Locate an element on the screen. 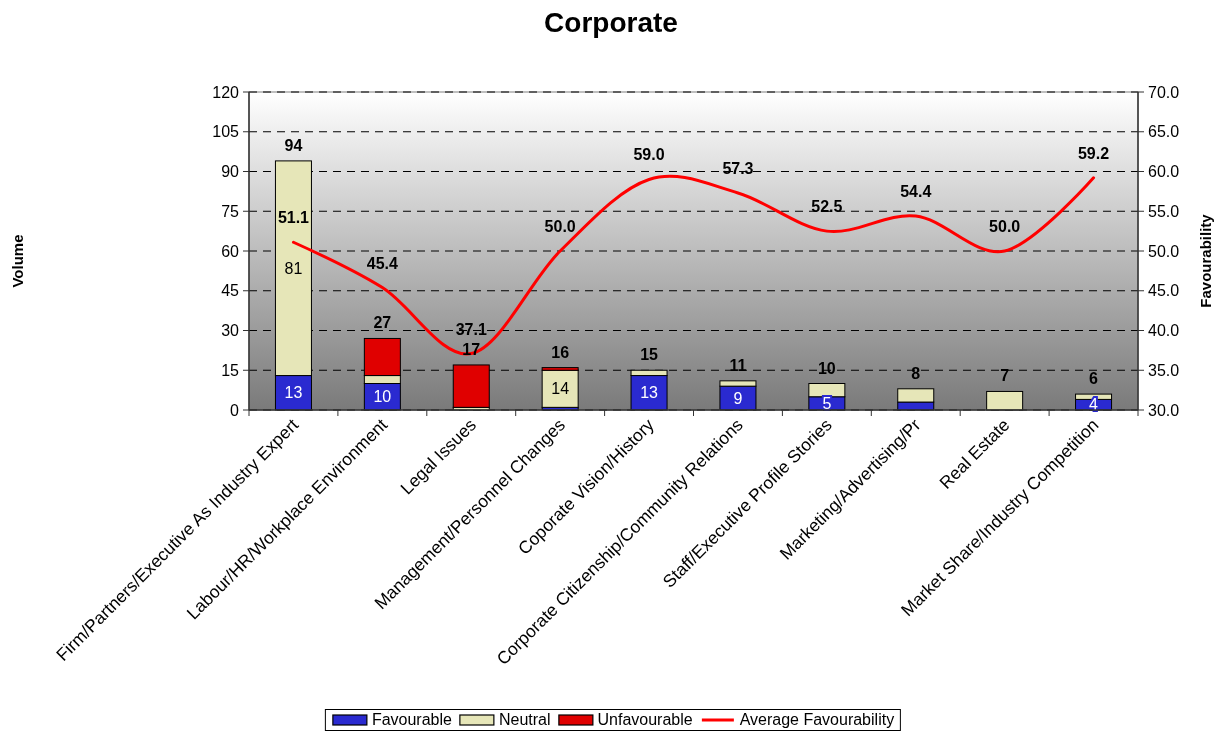 The image size is (1226, 738). y2-axis-title: Favourability is located at coordinates (1205, 260).